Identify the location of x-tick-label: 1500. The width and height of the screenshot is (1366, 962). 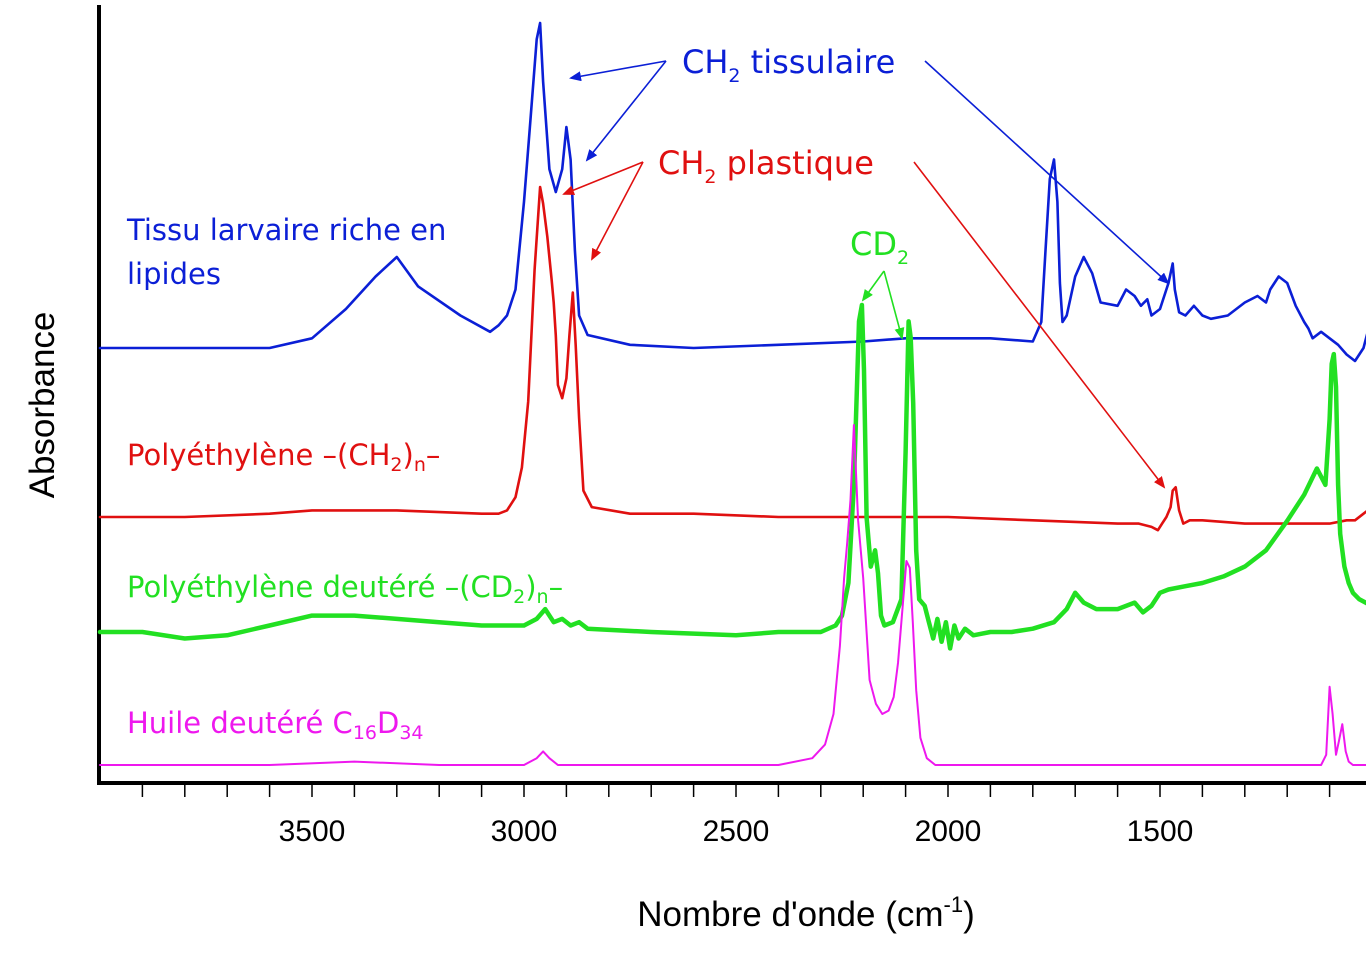
(1160, 831).